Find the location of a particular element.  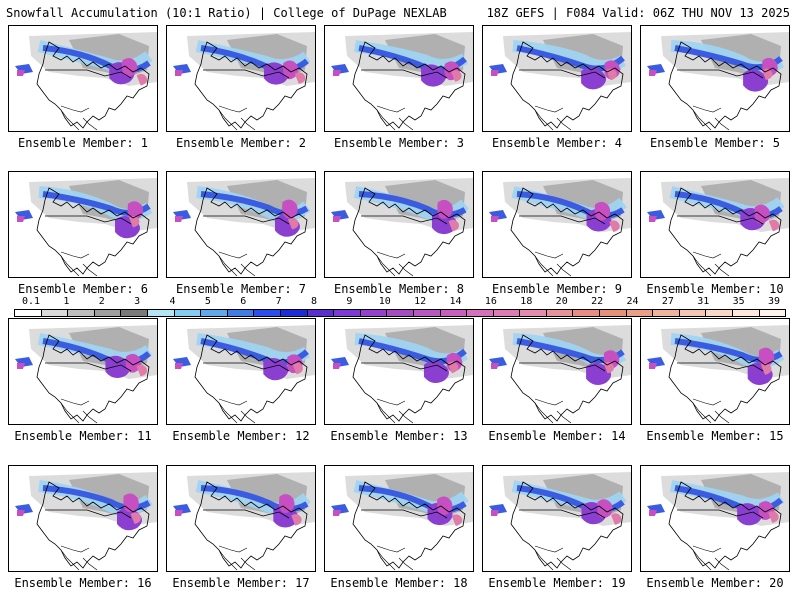

ensemble-member-label: Ensemble Member: 17 is located at coordinates (241, 583).